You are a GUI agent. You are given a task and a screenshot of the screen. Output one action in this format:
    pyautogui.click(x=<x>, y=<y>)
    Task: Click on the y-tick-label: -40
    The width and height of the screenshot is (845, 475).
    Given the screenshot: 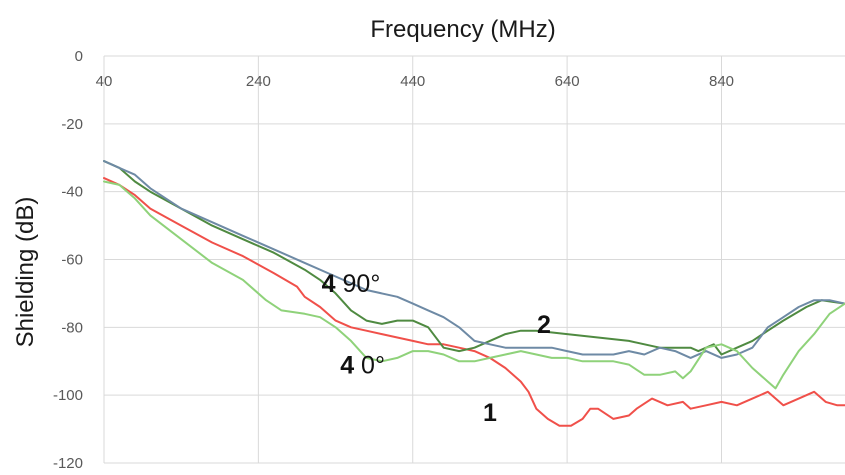 What is the action you would take?
    pyautogui.click(x=72, y=192)
    